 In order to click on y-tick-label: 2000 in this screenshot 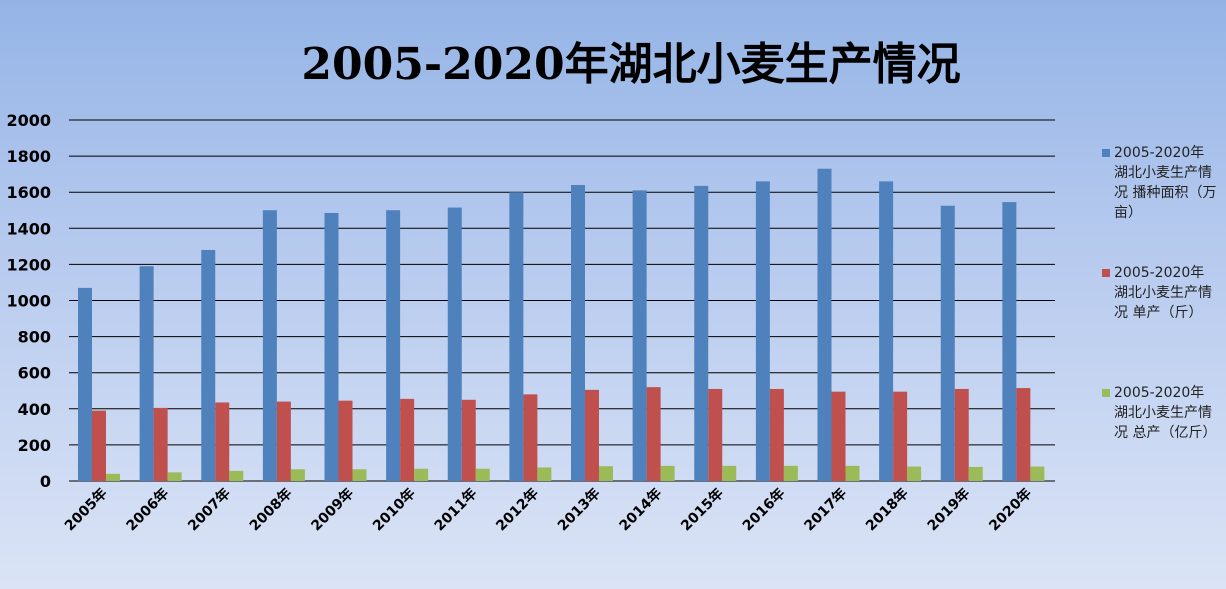, I will do `click(28, 120)`.